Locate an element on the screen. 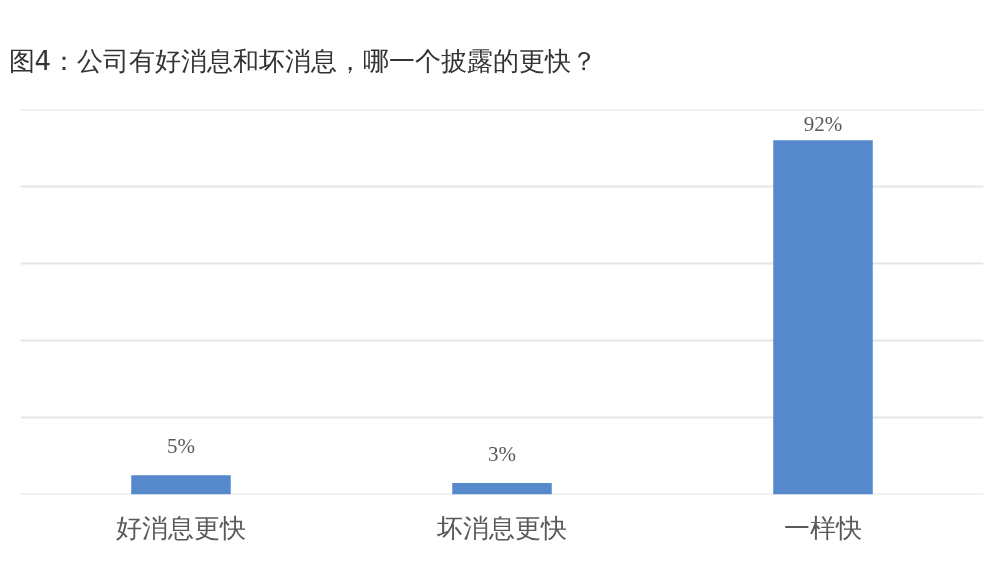 This screenshot has width=1003, height=564. x-tick-label: 坏消息更快 is located at coordinates (501, 527).